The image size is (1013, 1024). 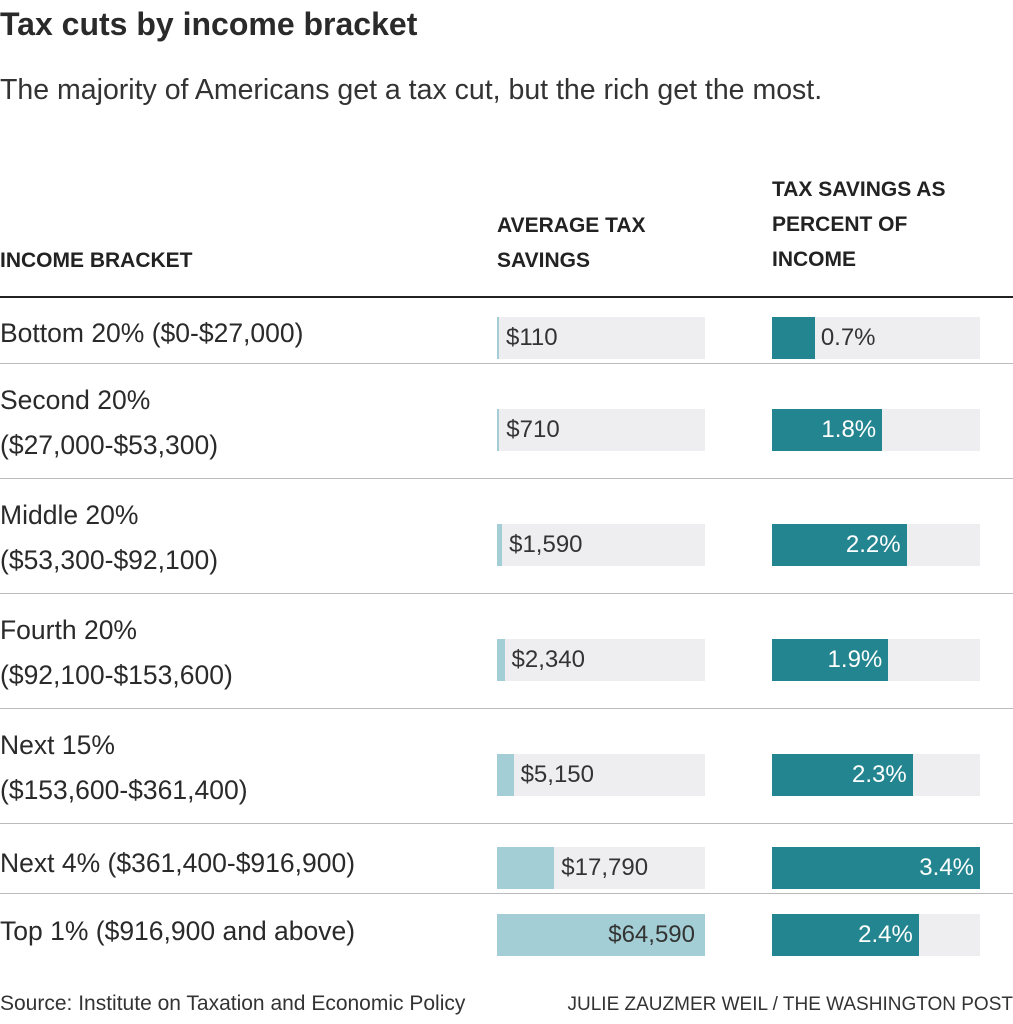 I want to click on savings-bar-track: $710, so click(x=601, y=430).